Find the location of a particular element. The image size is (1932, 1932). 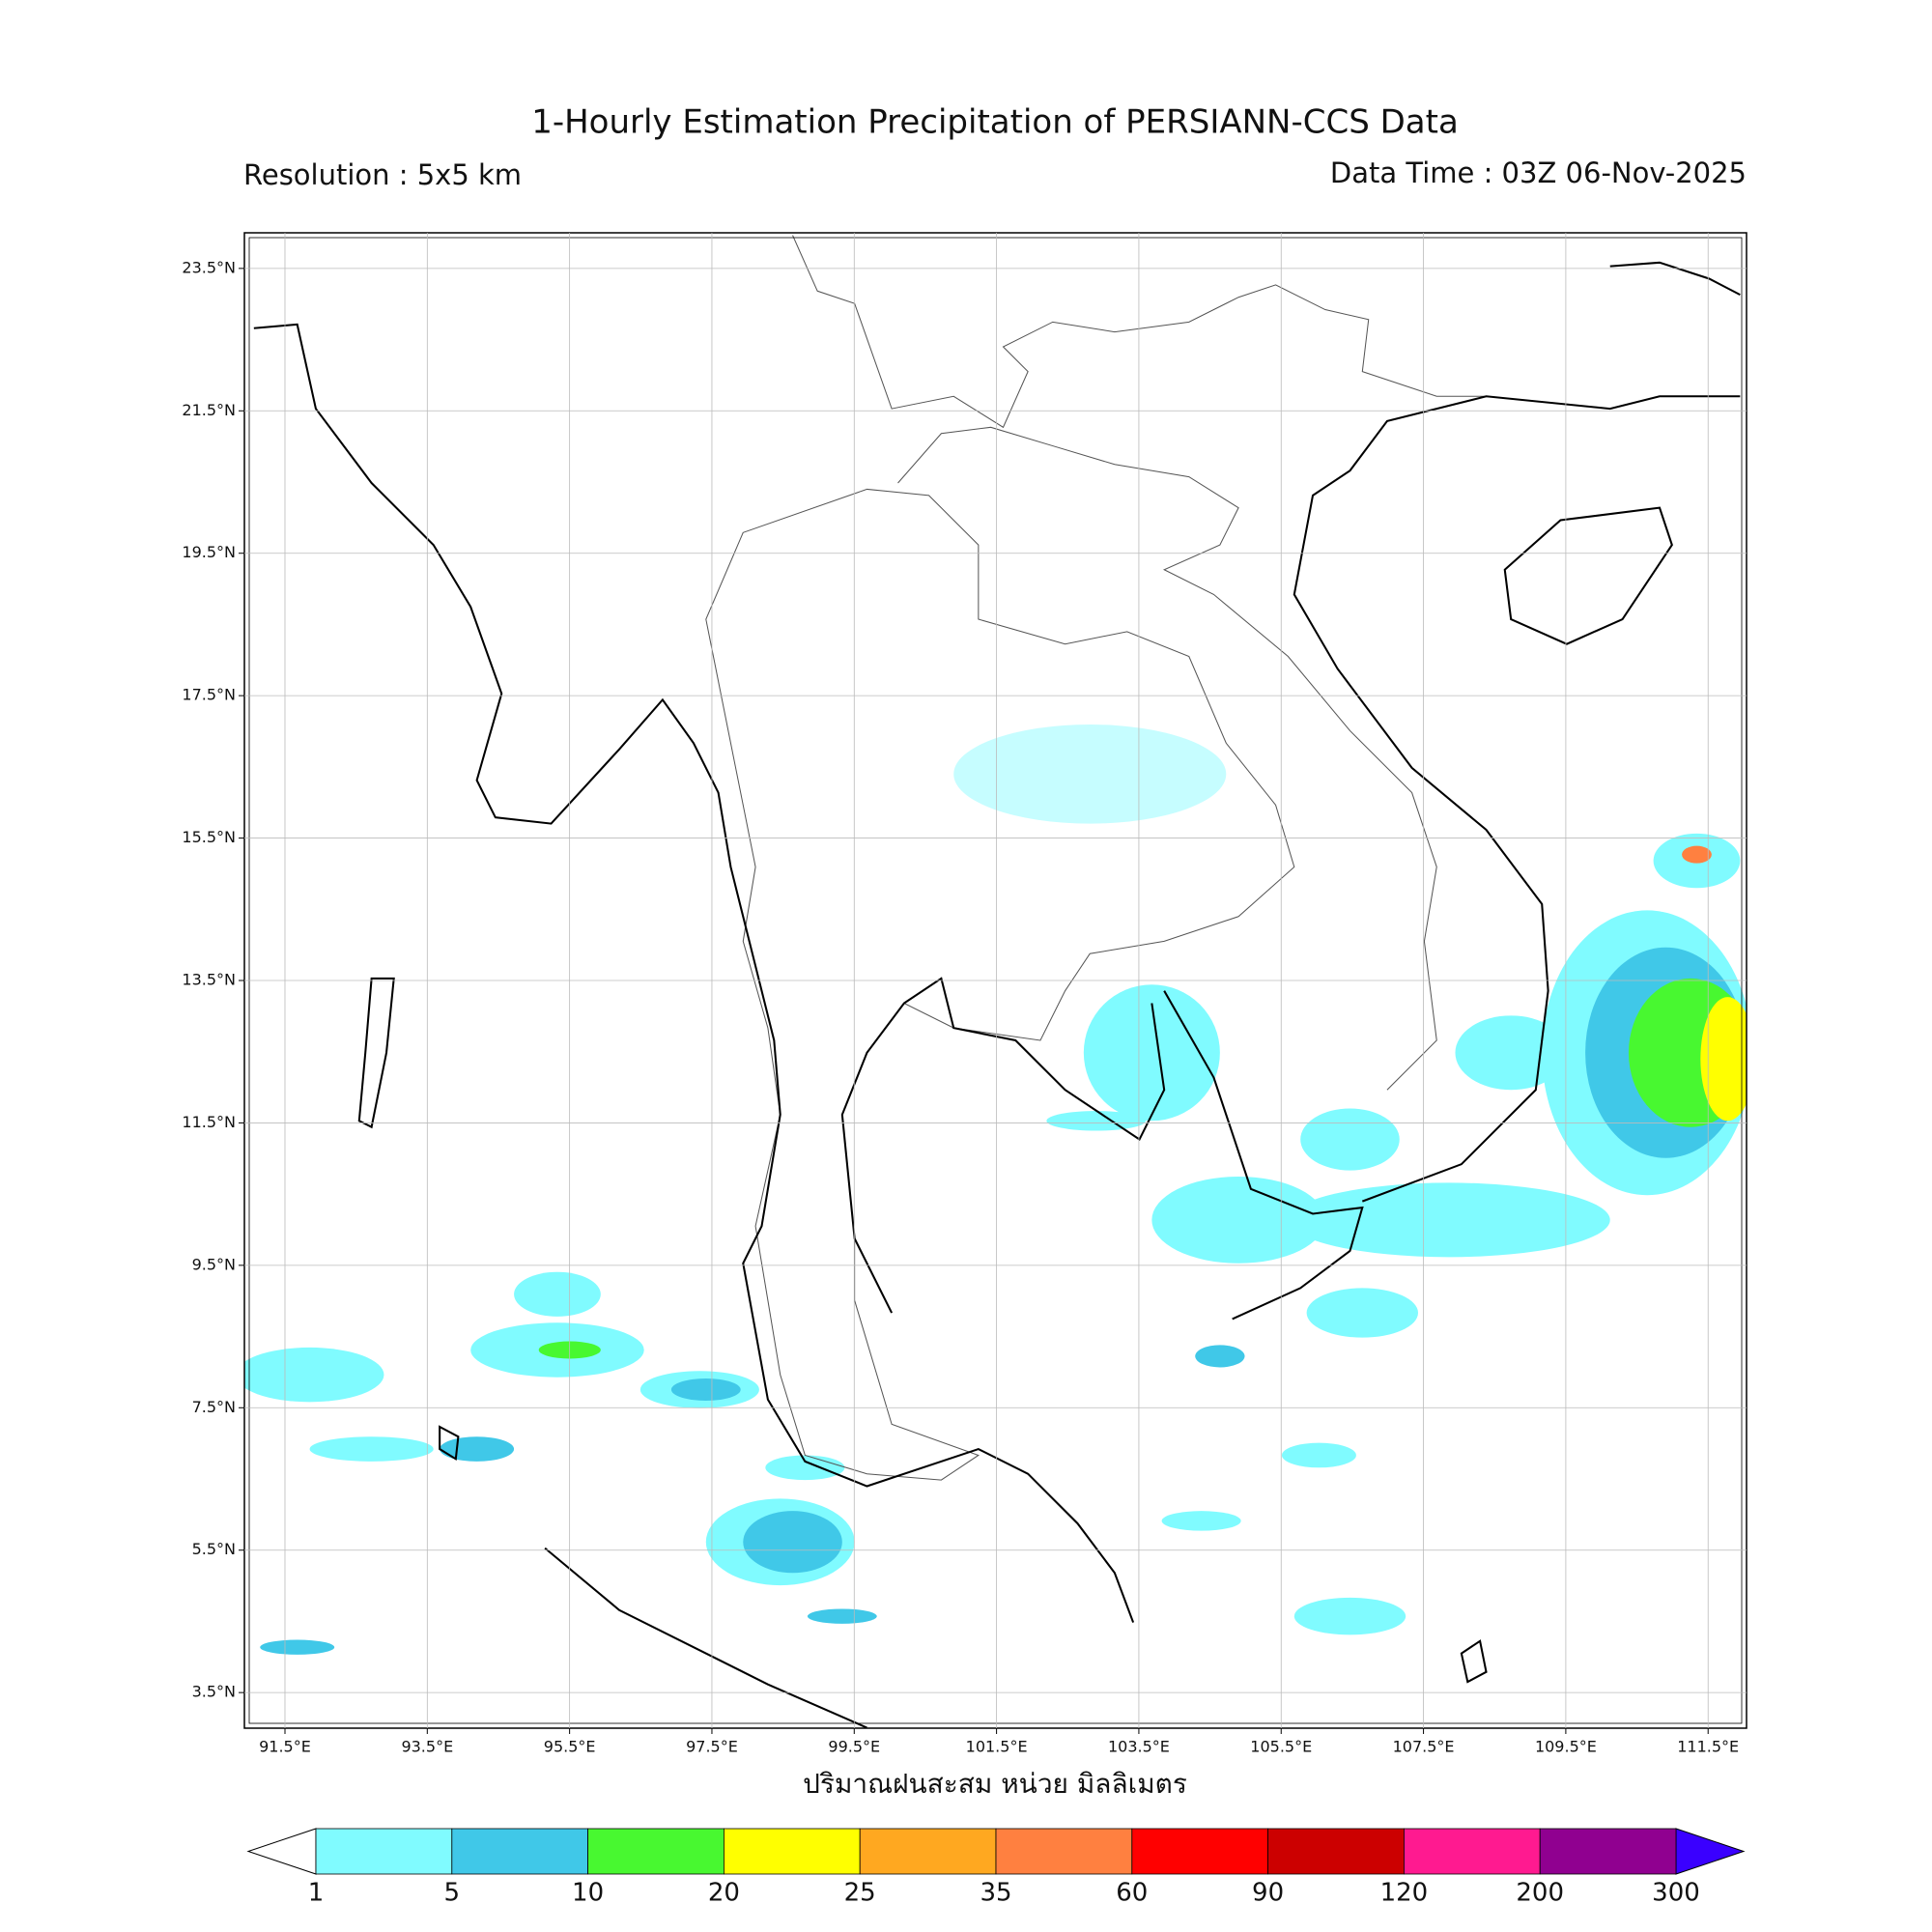

y-tick-label: 5.5°N is located at coordinates (214, 1549).